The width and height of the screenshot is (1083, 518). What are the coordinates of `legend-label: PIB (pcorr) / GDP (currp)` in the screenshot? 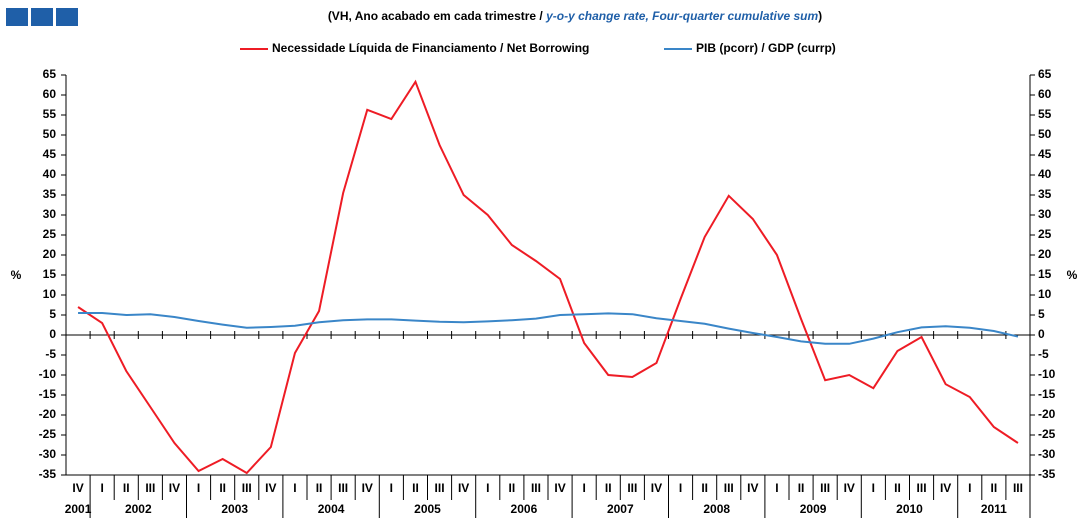 It's located at (766, 48).